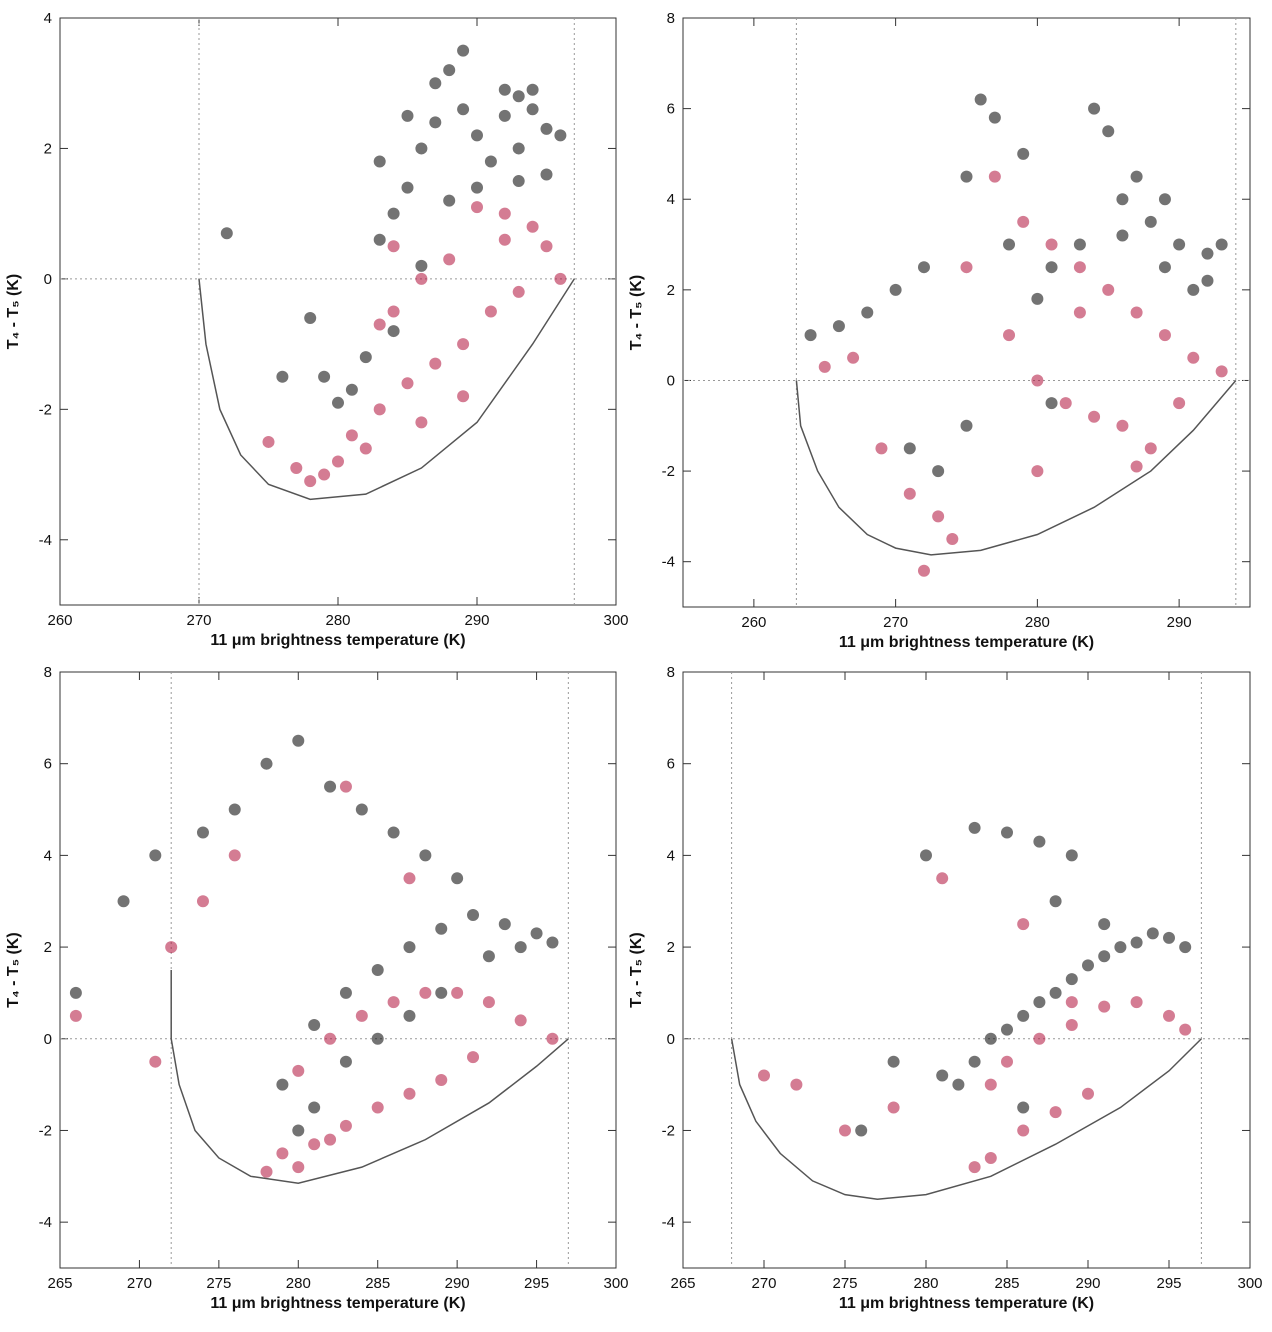 This screenshot has height=1332, width=1272. What do you see at coordinates (895, 622) in the screenshot?
I see `x-tick-label: 270` at bounding box center [895, 622].